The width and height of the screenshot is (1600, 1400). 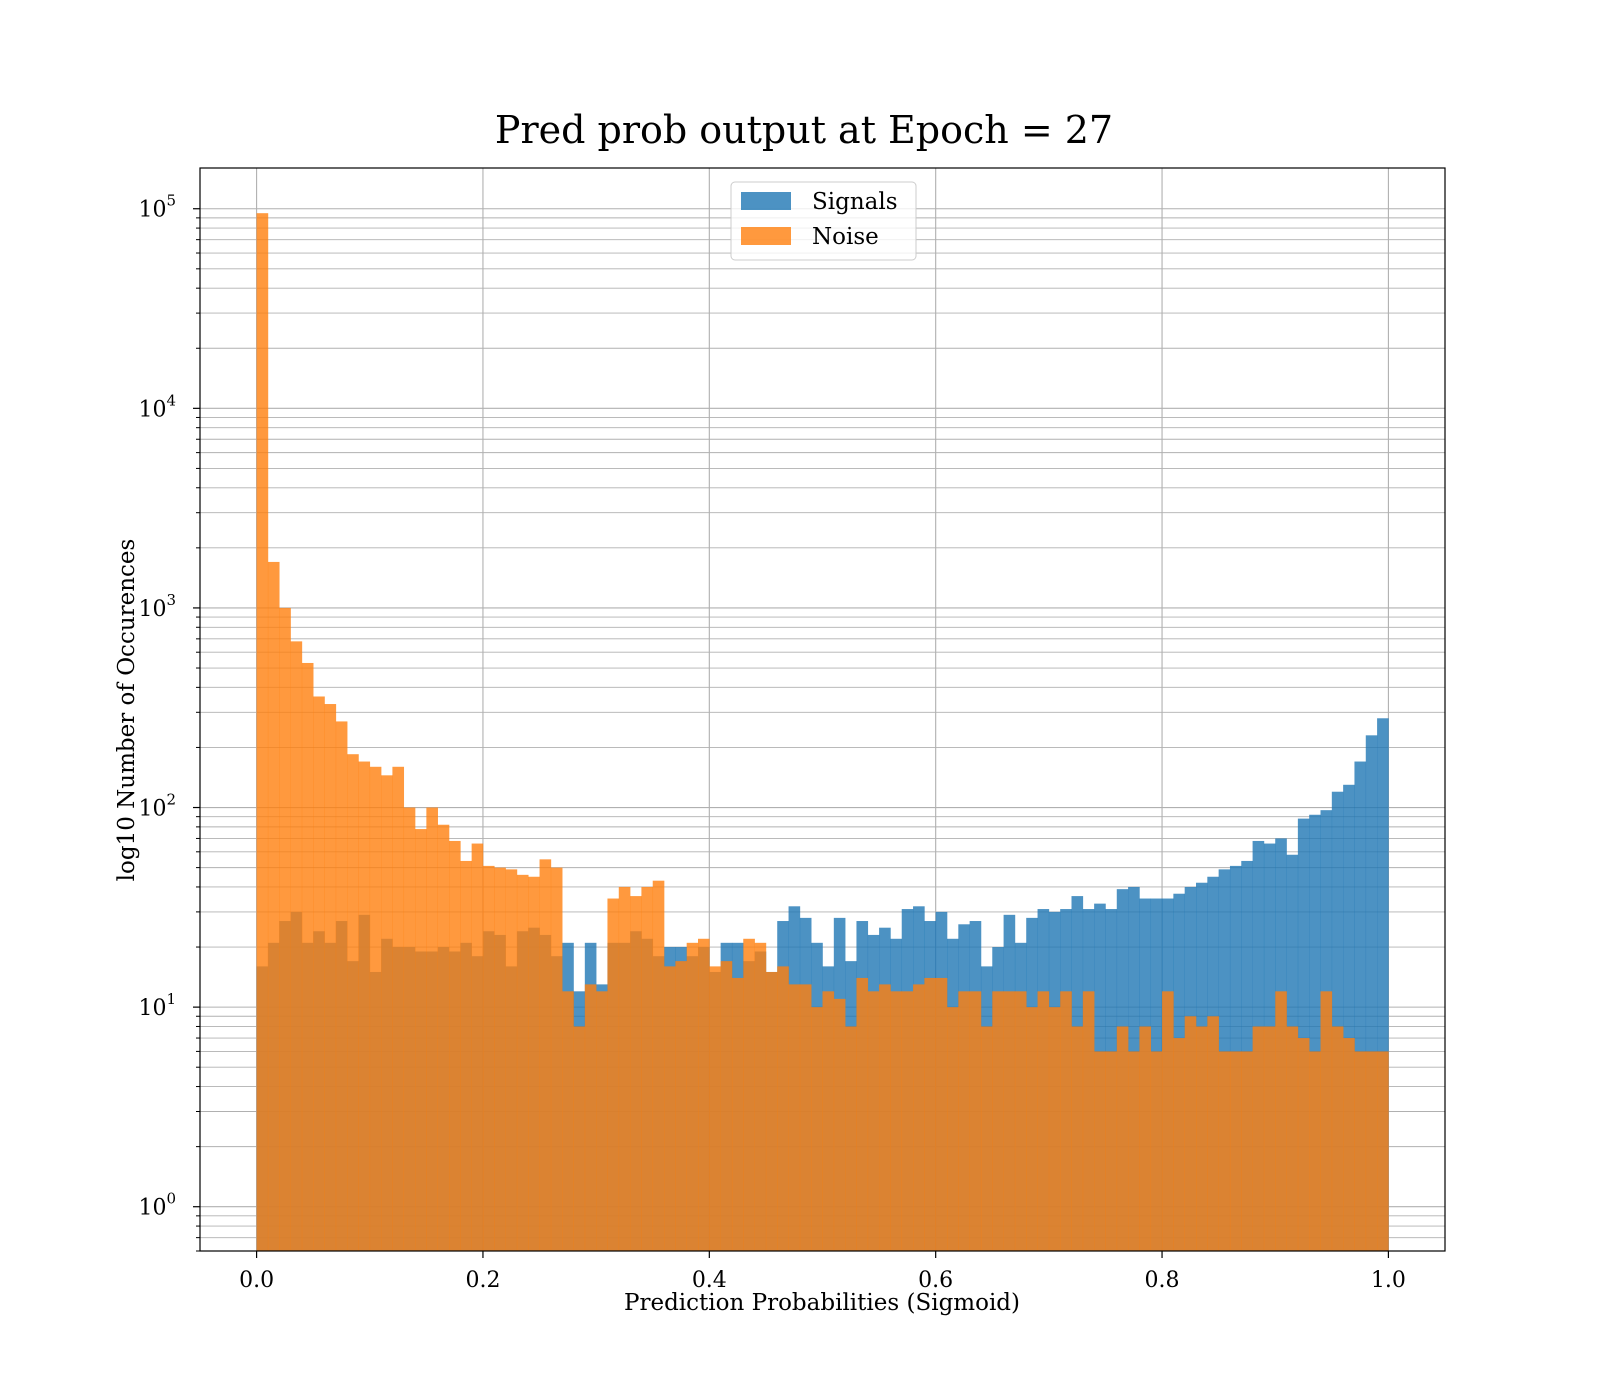 I want to click on legend-swatch-signals, so click(x=766, y=201).